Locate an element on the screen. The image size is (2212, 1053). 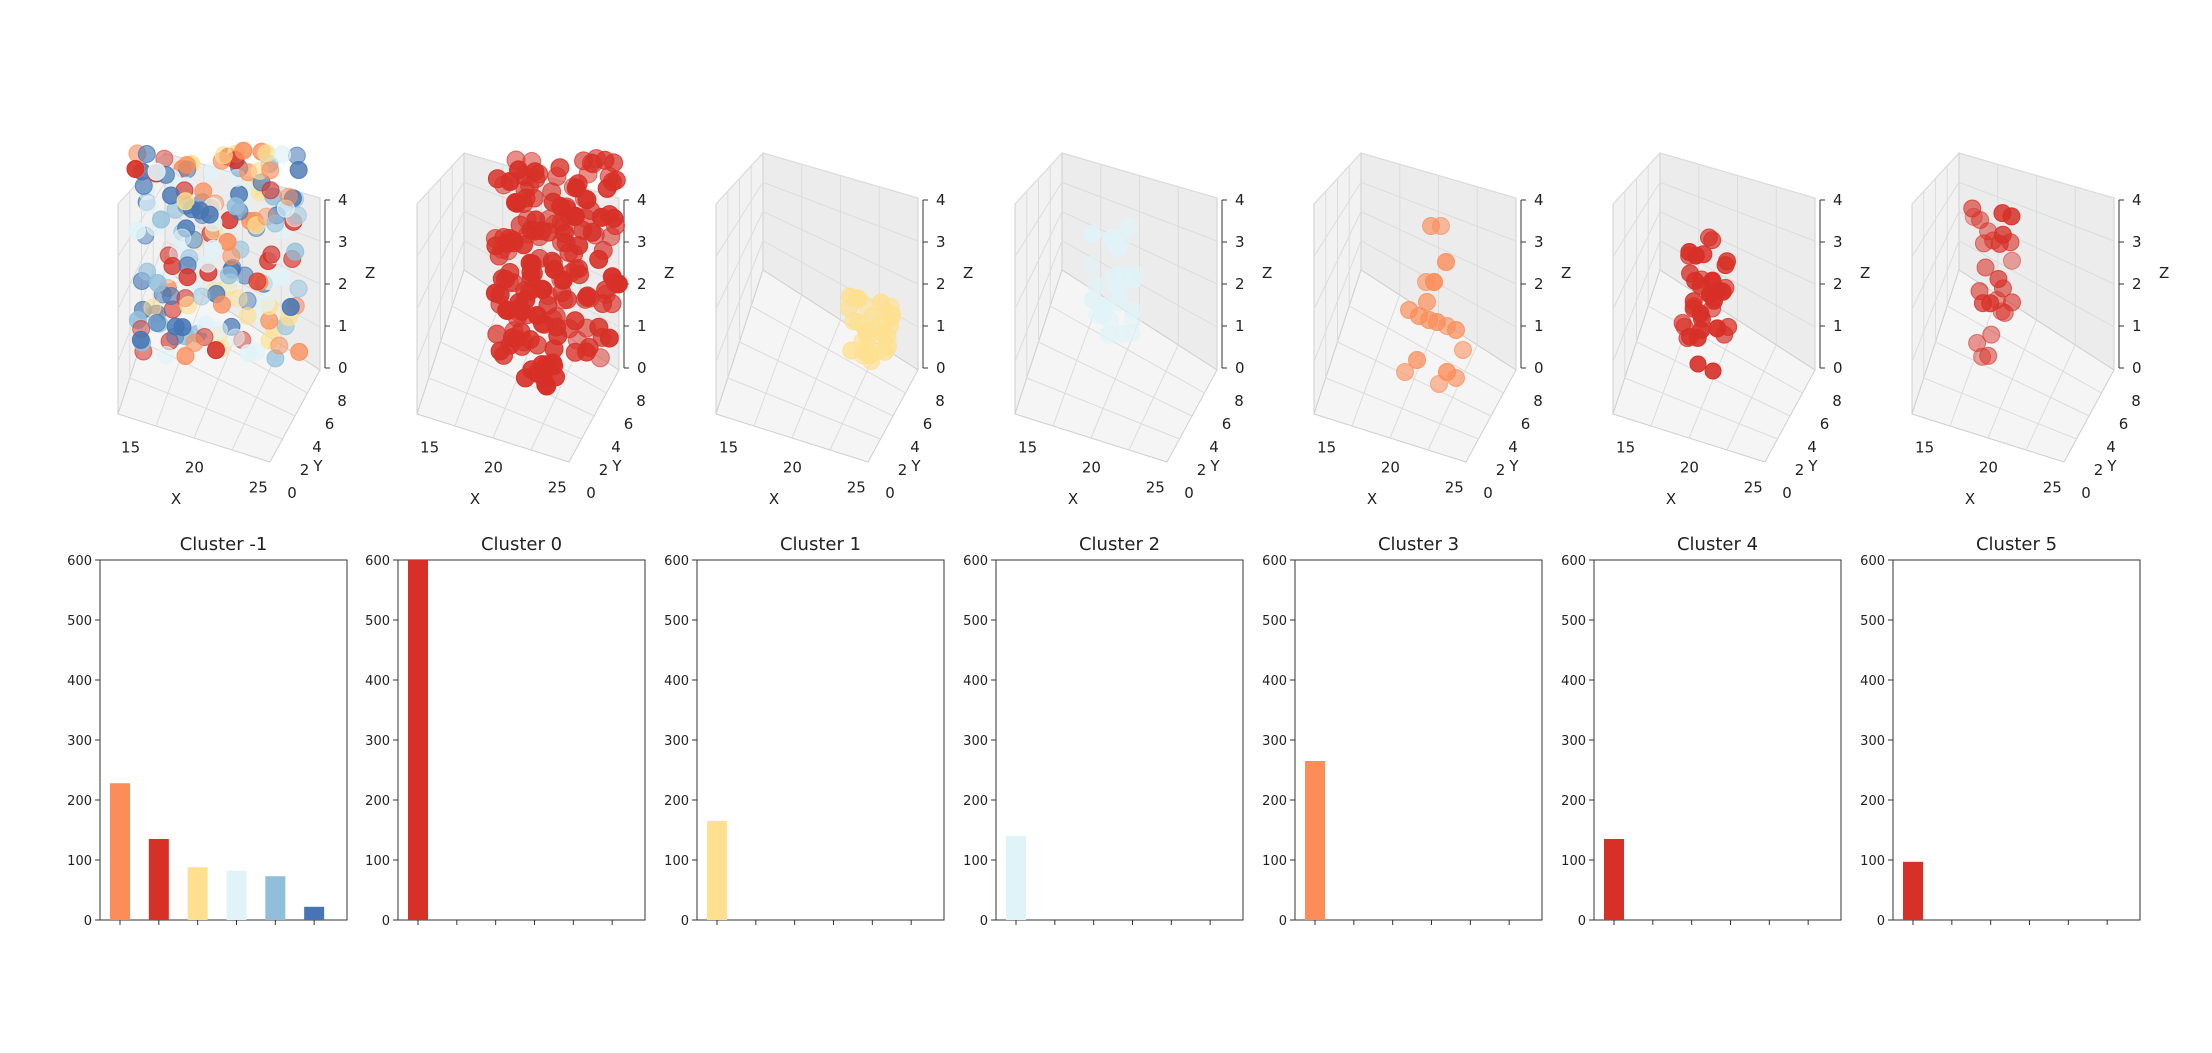
z-tick-label: 0 is located at coordinates (1539, 368).